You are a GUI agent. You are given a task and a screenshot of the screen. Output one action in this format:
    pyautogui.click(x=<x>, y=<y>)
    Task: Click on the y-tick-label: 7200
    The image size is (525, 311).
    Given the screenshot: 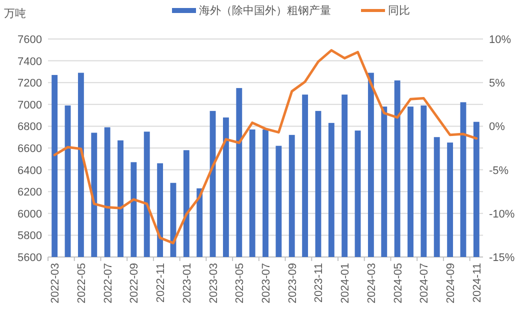 What is the action you would take?
    pyautogui.click(x=30, y=84)
    